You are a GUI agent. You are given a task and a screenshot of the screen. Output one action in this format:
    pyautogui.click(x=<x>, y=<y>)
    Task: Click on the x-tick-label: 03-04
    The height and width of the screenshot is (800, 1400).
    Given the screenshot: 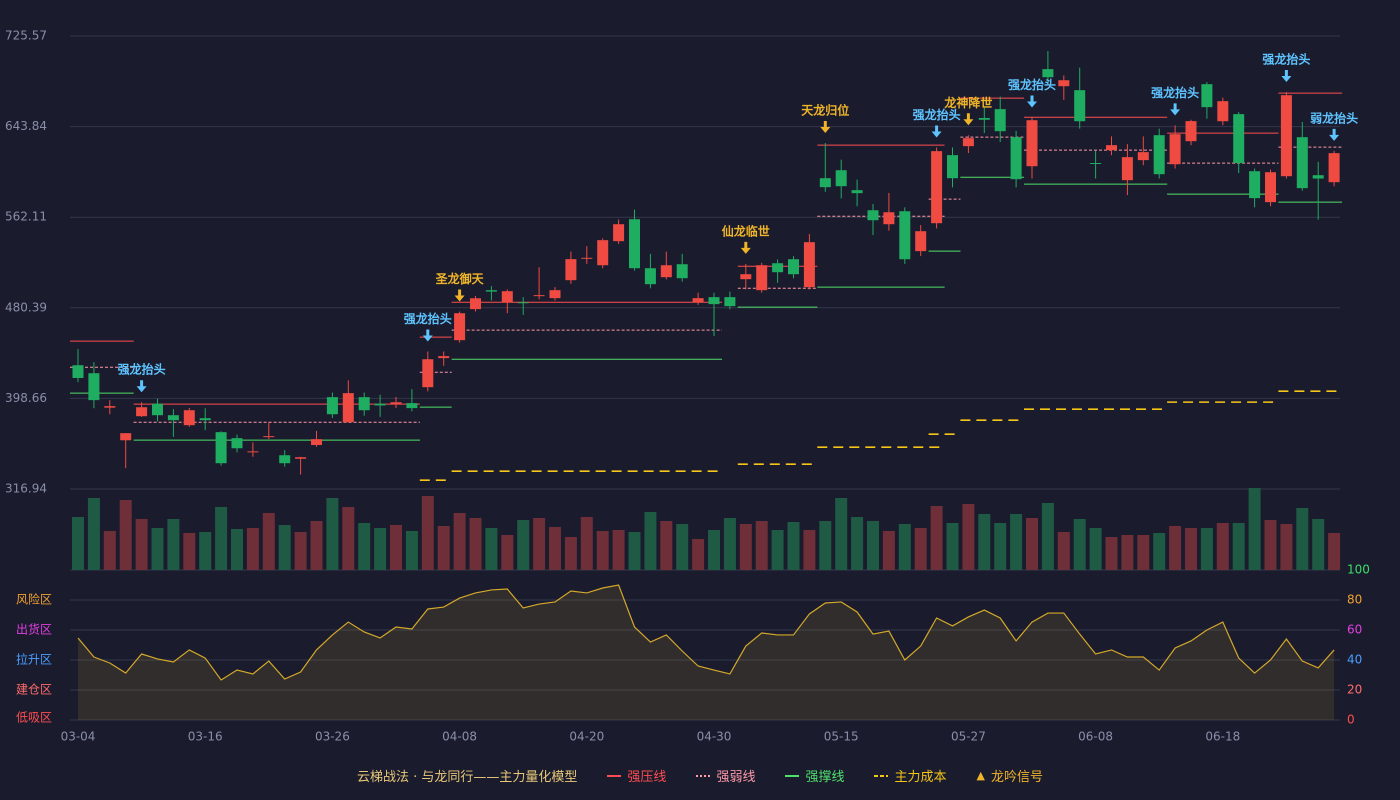 What is the action you would take?
    pyautogui.click(x=78, y=737)
    